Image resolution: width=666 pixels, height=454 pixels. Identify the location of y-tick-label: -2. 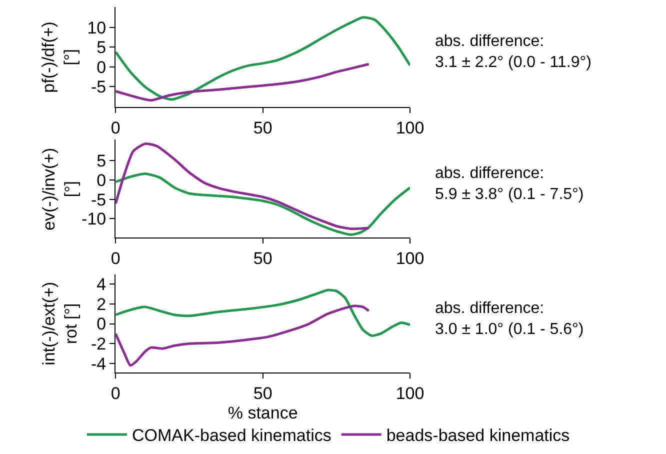
(98, 344).